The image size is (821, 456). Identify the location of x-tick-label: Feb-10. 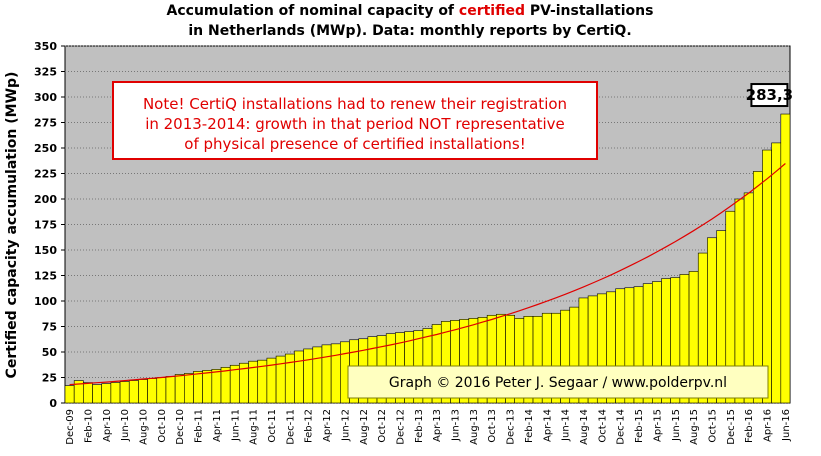
(88, 426).